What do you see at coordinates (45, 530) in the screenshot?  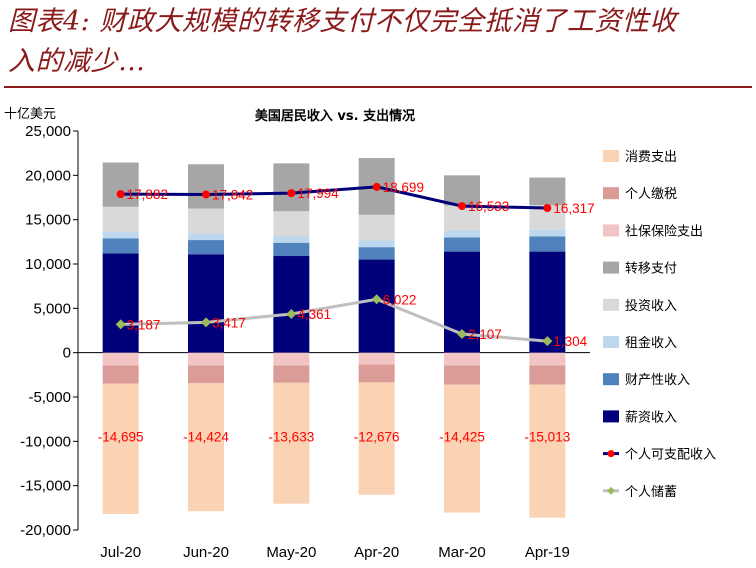 I see `y-tick-label: -20,000` at bounding box center [45, 530].